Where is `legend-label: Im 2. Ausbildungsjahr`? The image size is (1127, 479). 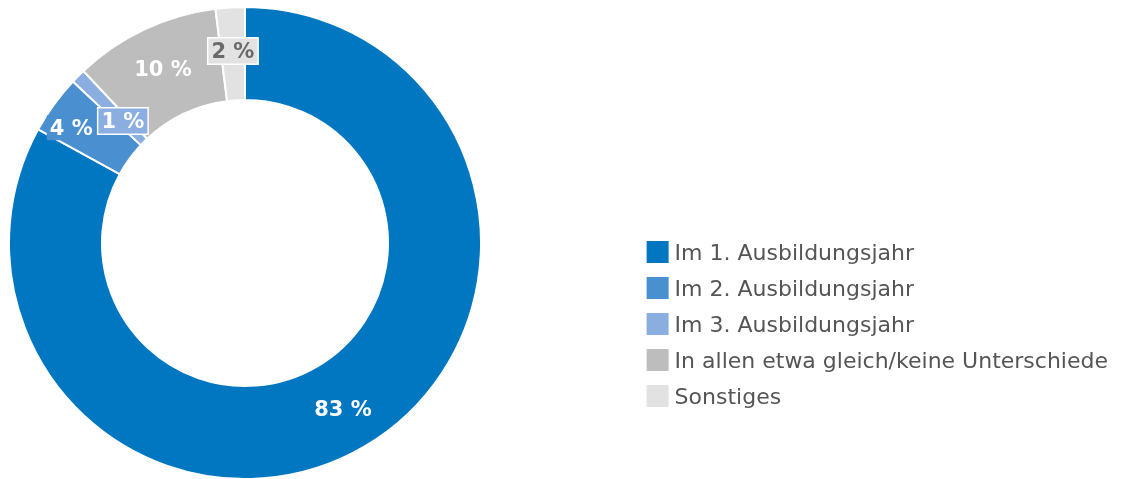 legend-label: Im 2. Ausbildungsjahr is located at coordinates (794, 288).